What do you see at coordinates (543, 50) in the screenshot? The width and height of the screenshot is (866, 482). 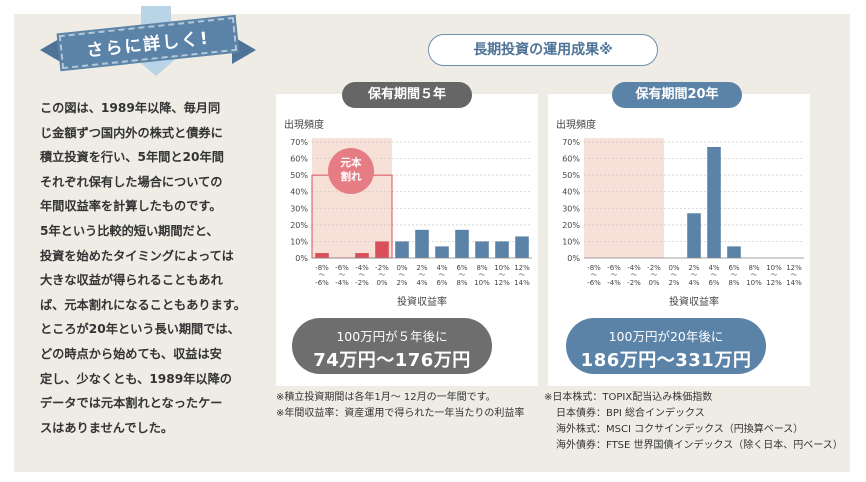 I see `section-title: 長期投資の運用成果※` at bounding box center [543, 50].